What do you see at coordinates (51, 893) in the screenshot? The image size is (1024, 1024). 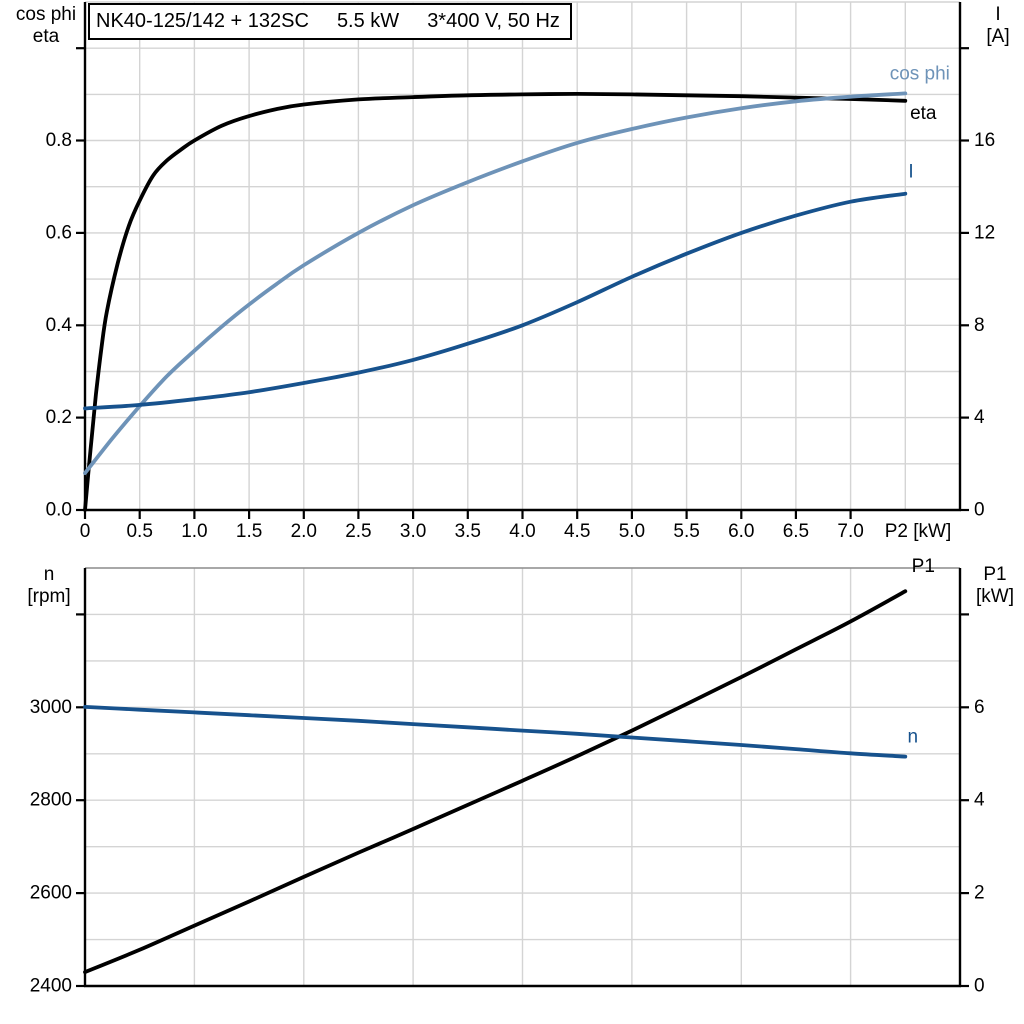 I see `left-tick-label: 2600` at bounding box center [51, 893].